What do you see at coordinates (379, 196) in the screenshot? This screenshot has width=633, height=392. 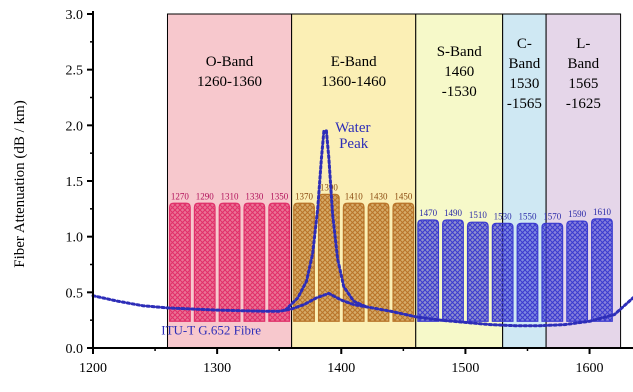 I see `channel-label-1430: 1430` at bounding box center [379, 196].